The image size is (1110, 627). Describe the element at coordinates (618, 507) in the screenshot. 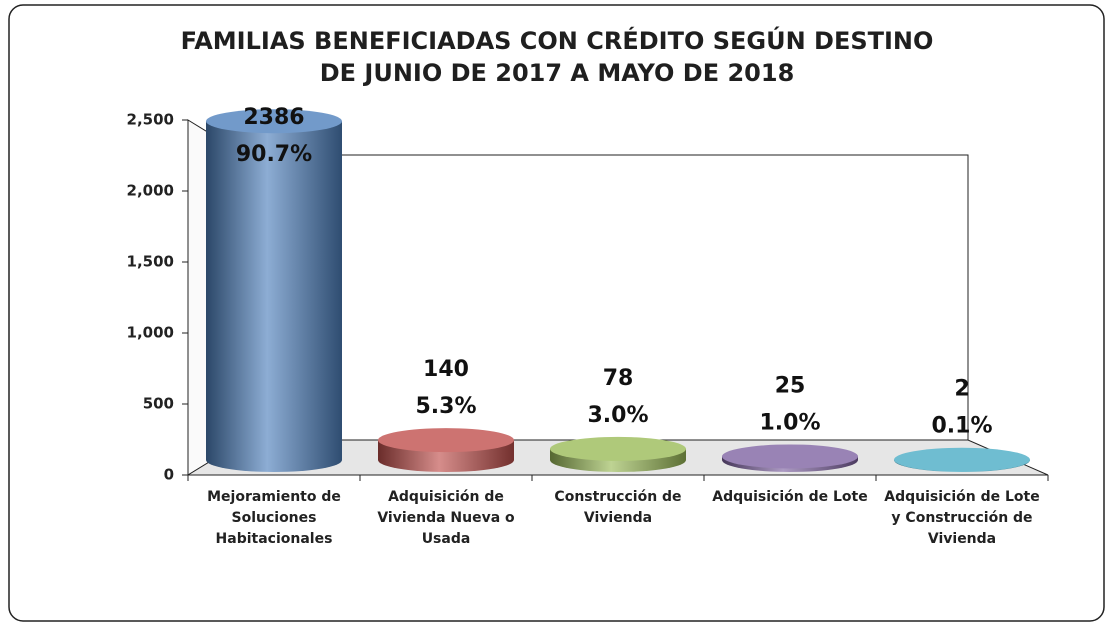

I see `x-tick-label: Construcción de Vivienda` at that location.